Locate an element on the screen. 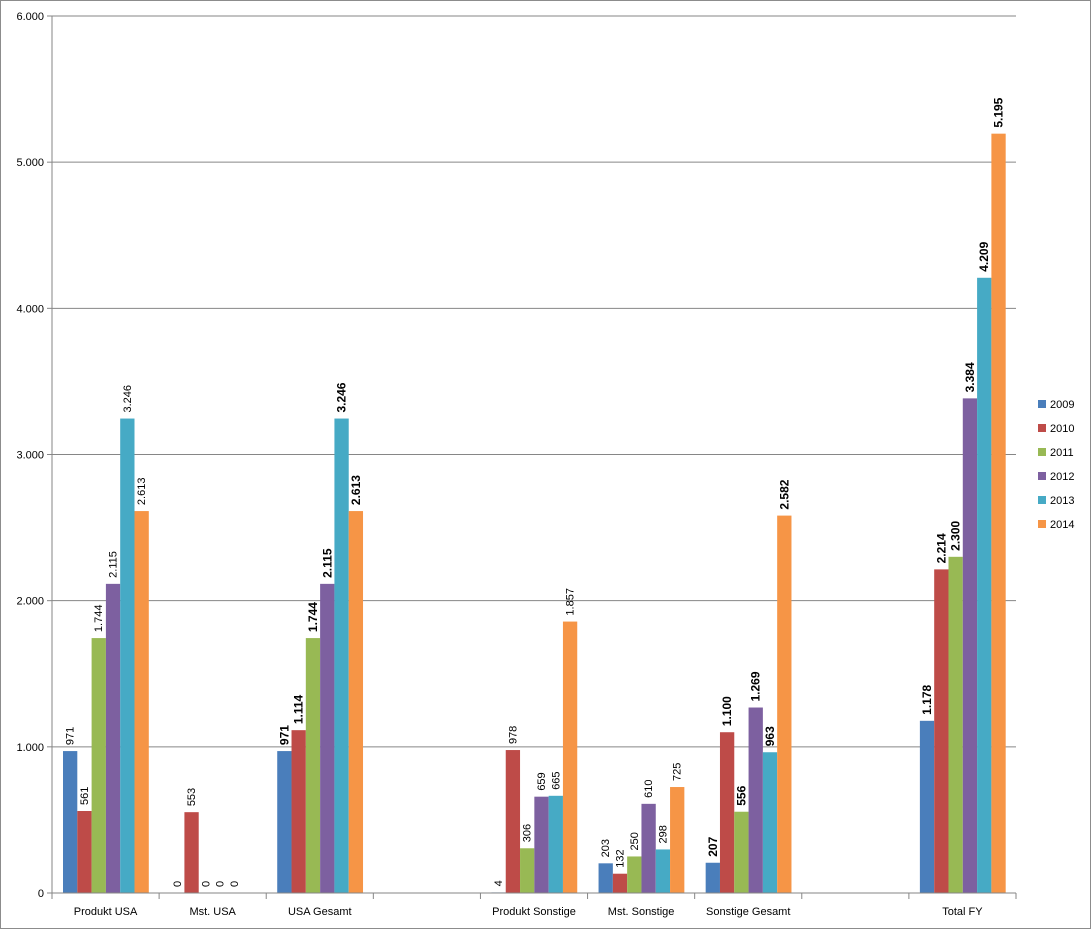  legend-label-2010: 2010 is located at coordinates (1062, 429).